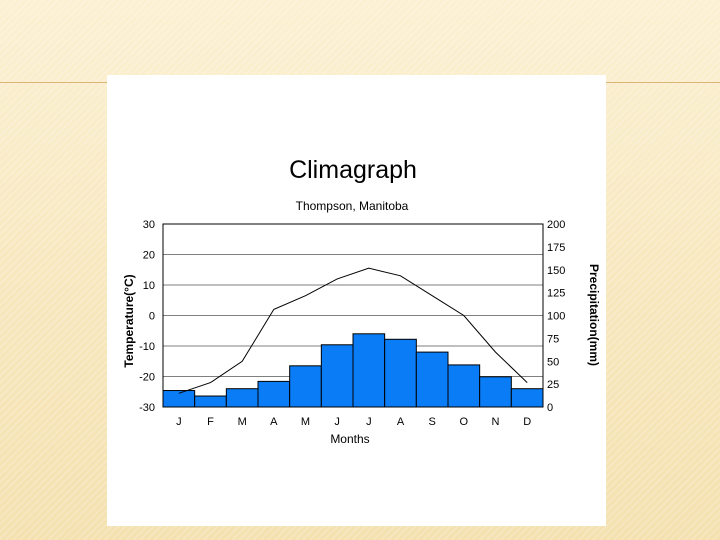 This screenshot has height=540, width=720. Describe the element at coordinates (556, 248) in the screenshot. I see `right-tick-label: 175` at that location.